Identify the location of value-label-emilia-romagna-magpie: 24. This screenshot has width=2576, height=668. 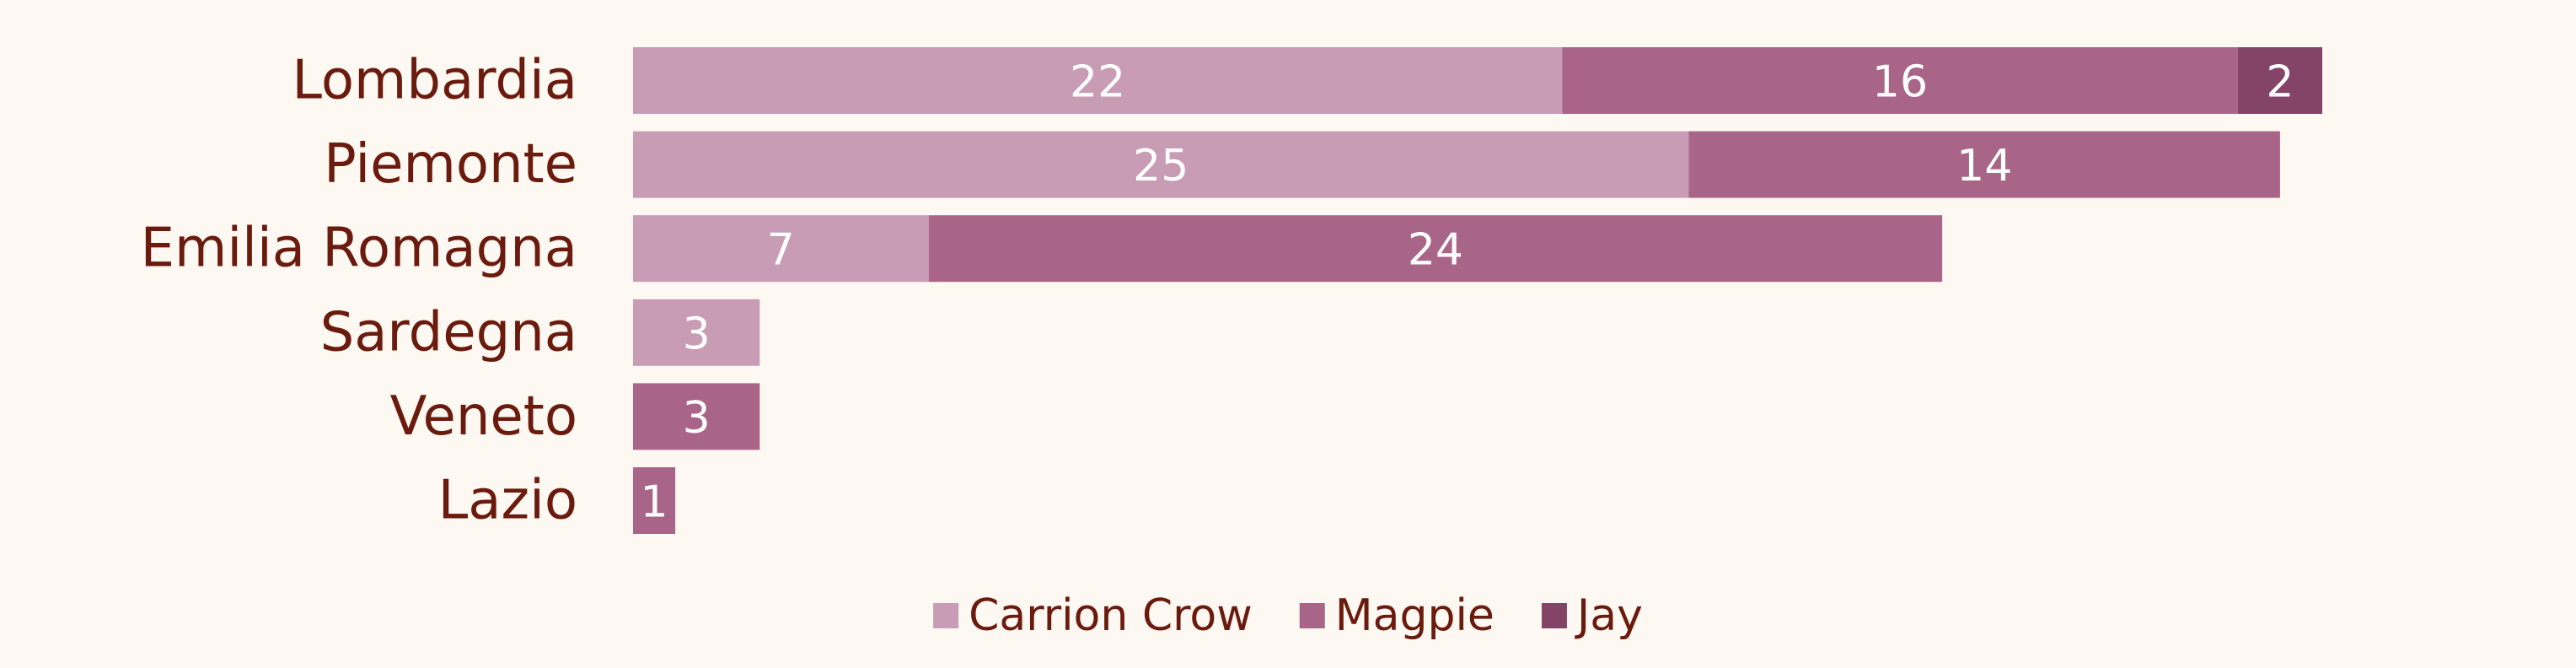
(1435, 250).